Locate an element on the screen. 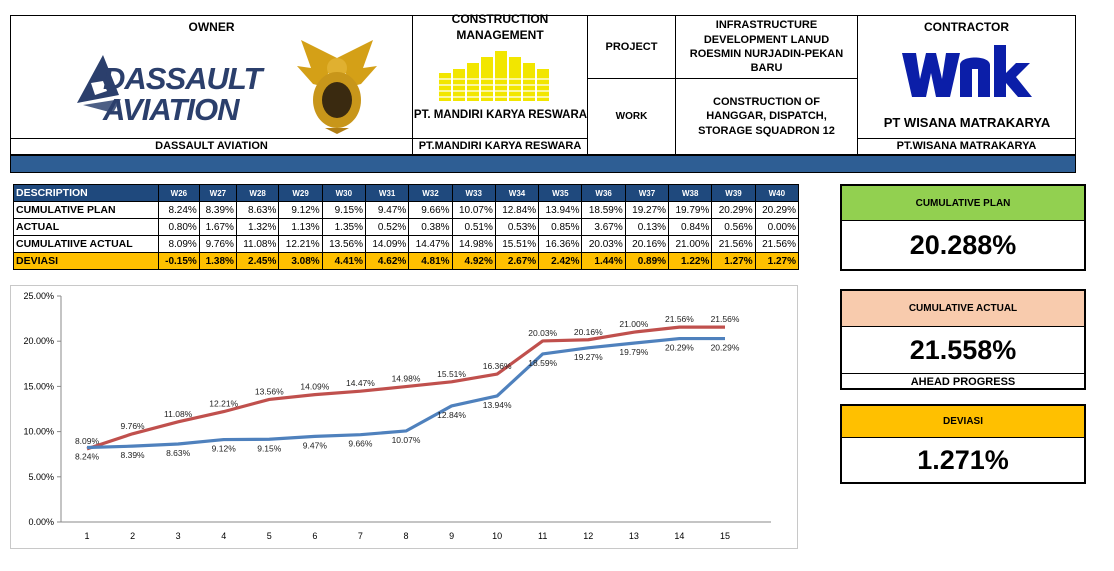 The height and width of the screenshot is (571, 1114). actual-data-label: 16.36% is located at coordinates (497, 366).